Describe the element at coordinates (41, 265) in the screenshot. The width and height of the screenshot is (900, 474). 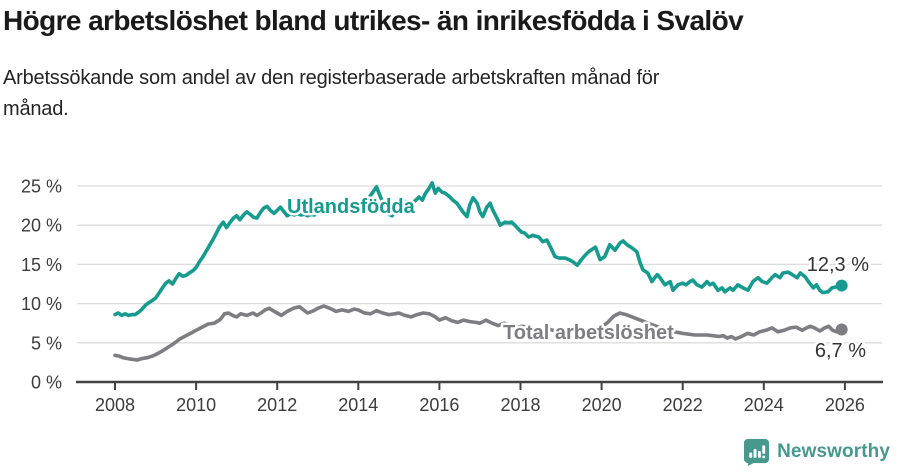
I see `y-axis-label: 15 %` at that location.